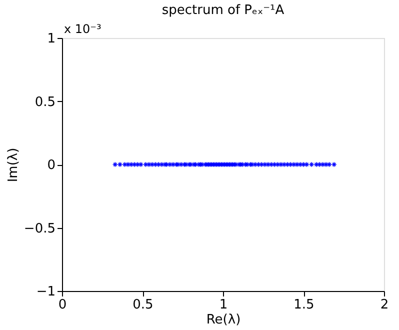  I want to click on y-tick-label: −1, so click(46, 292).